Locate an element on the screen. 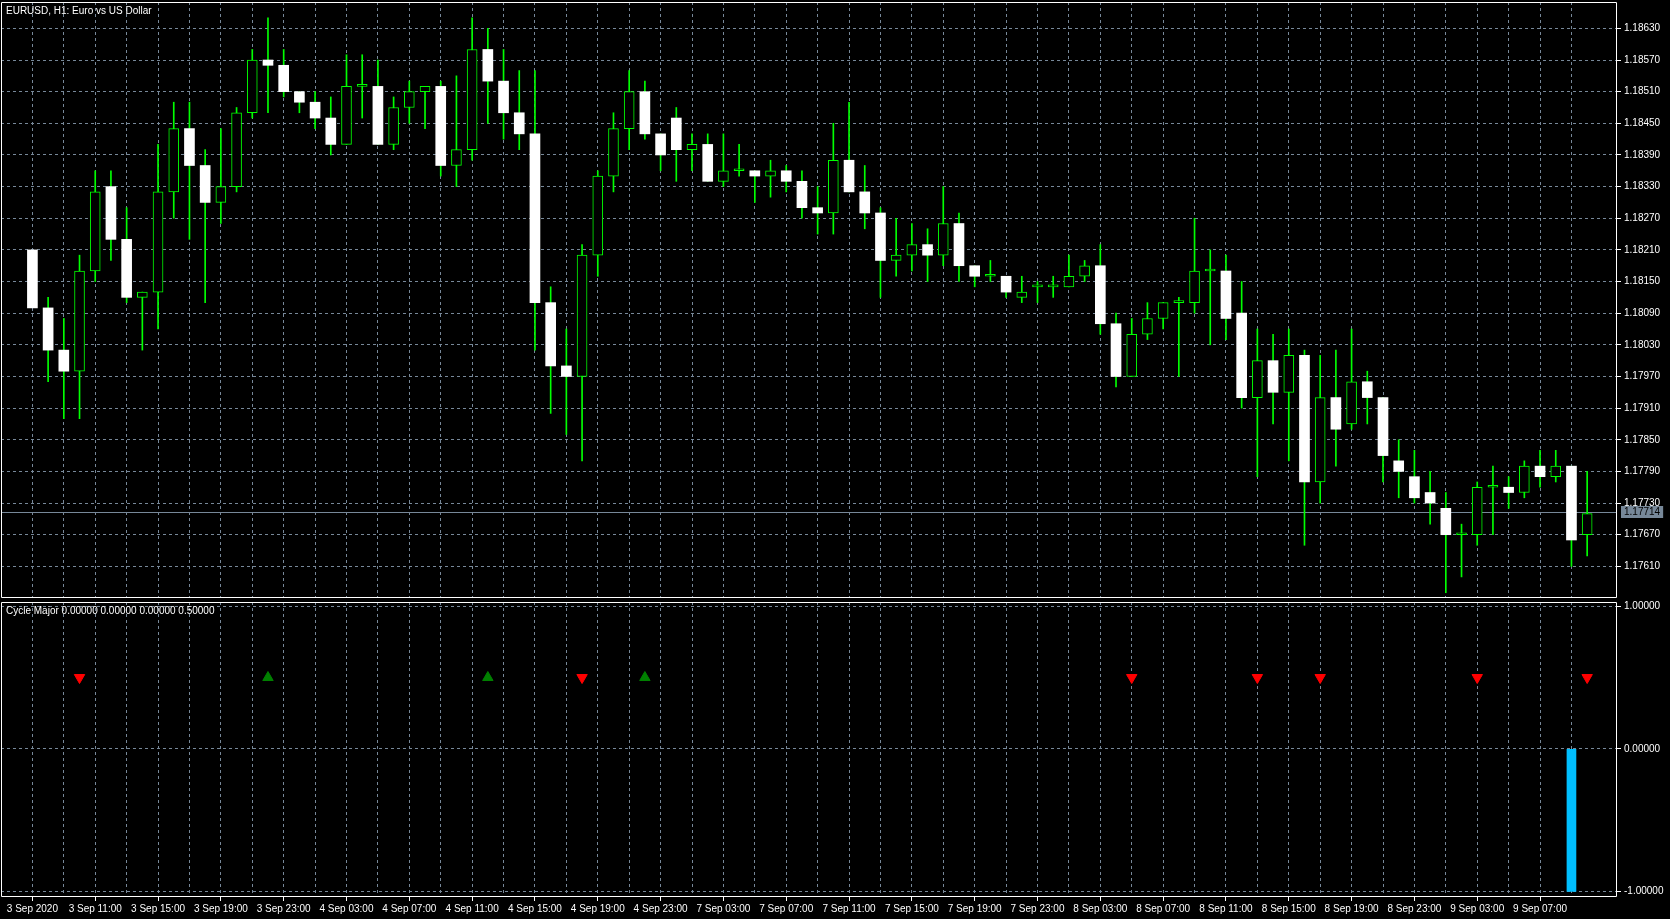 This screenshot has width=1670, height=919. y-tick-label: 1.17910 is located at coordinates (1642, 407).